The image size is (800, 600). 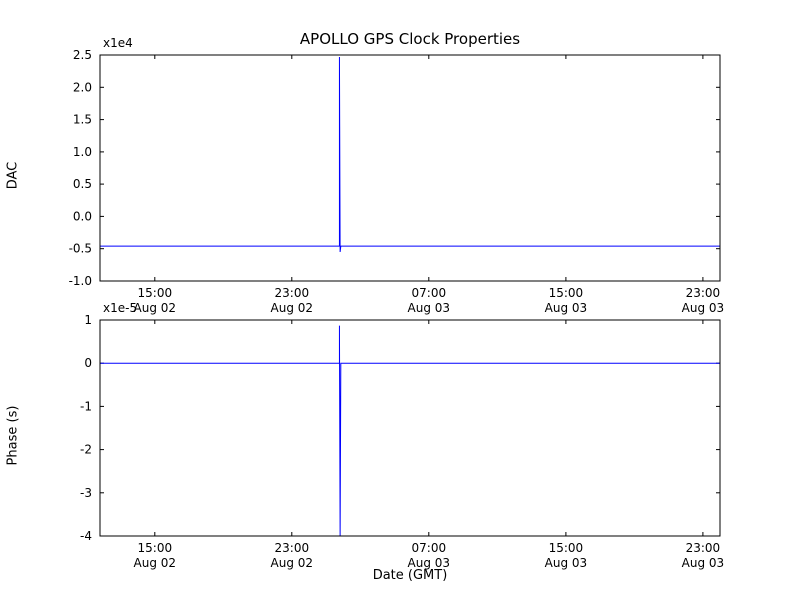 What do you see at coordinates (410, 575) in the screenshot?
I see `x-axis-label: Date (GMT)` at bounding box center [410, 575].